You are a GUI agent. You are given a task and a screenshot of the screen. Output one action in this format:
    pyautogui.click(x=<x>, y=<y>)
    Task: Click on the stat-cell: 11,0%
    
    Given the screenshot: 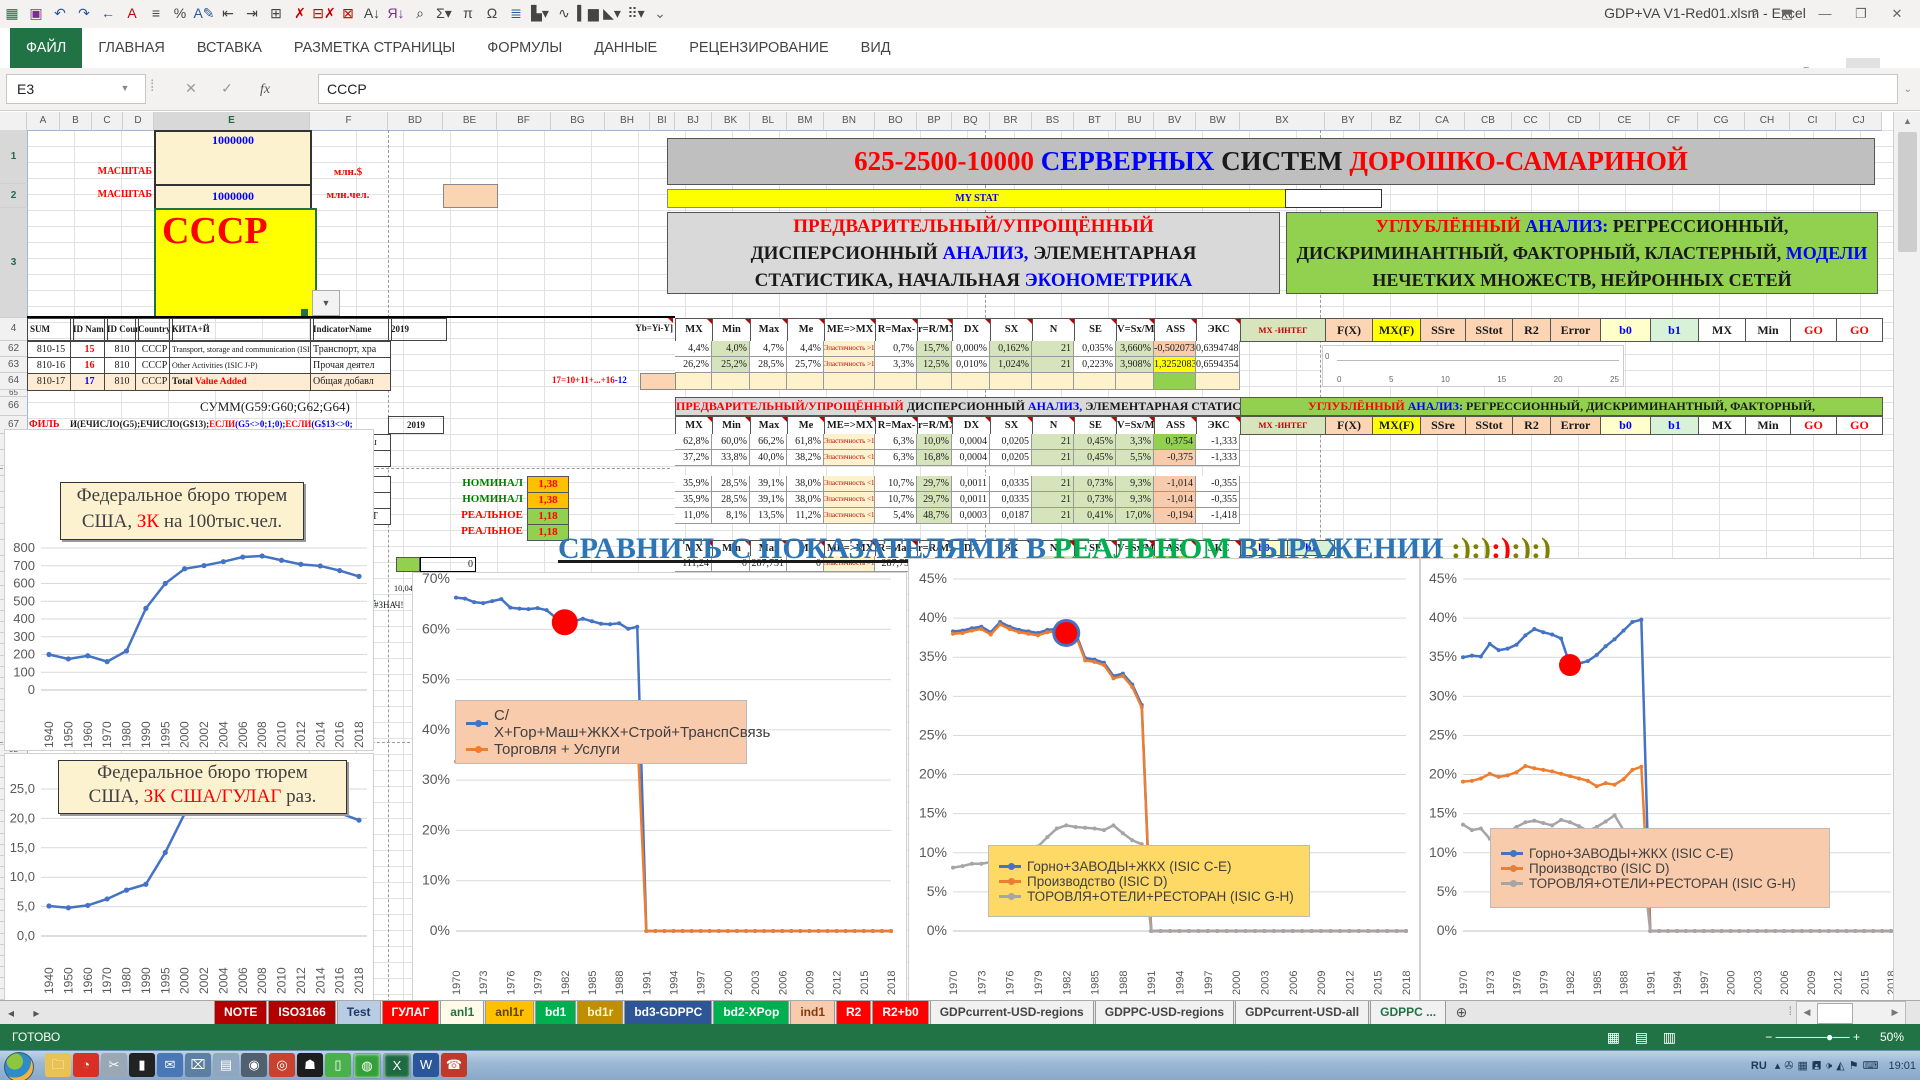 What is the action you would take?
    pyautogui.click(x=693, y=516)
    